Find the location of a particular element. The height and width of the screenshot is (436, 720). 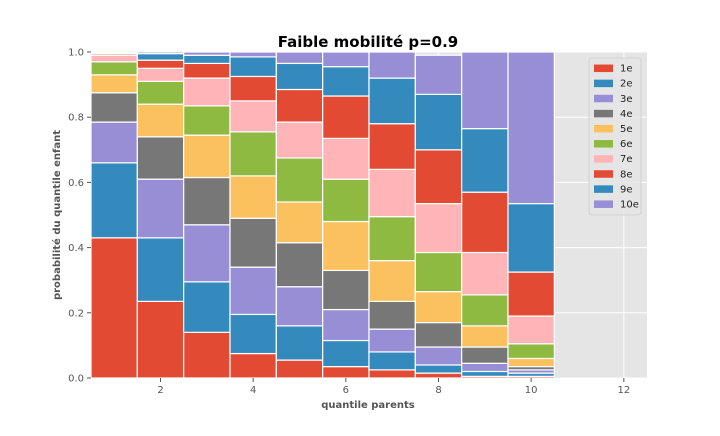

legend: 1e 2e 3e 4e 5e 6e 7e 8e 9e 10e is located at coordinates (615, 136).